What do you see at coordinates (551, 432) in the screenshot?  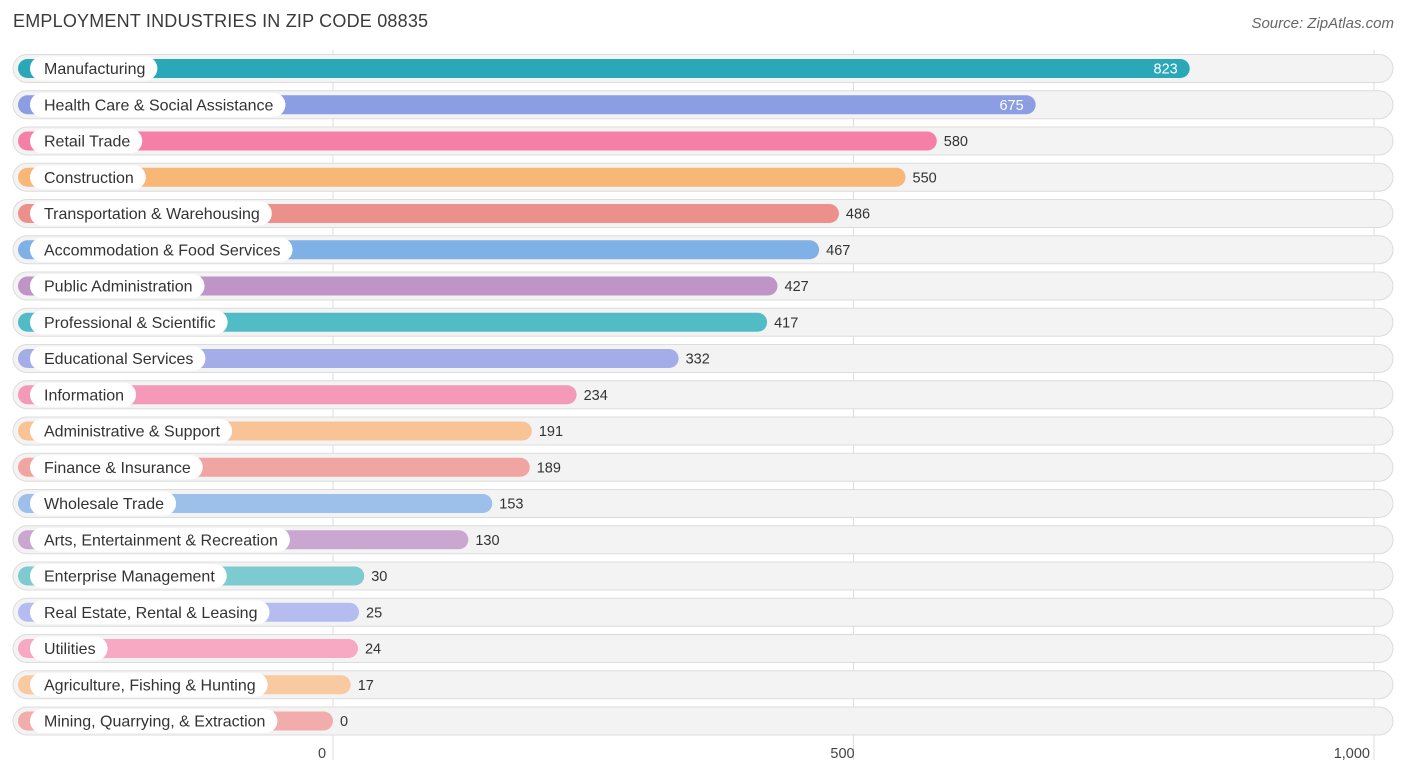 I see `value-label: 191` at bounding box center [551, 432].